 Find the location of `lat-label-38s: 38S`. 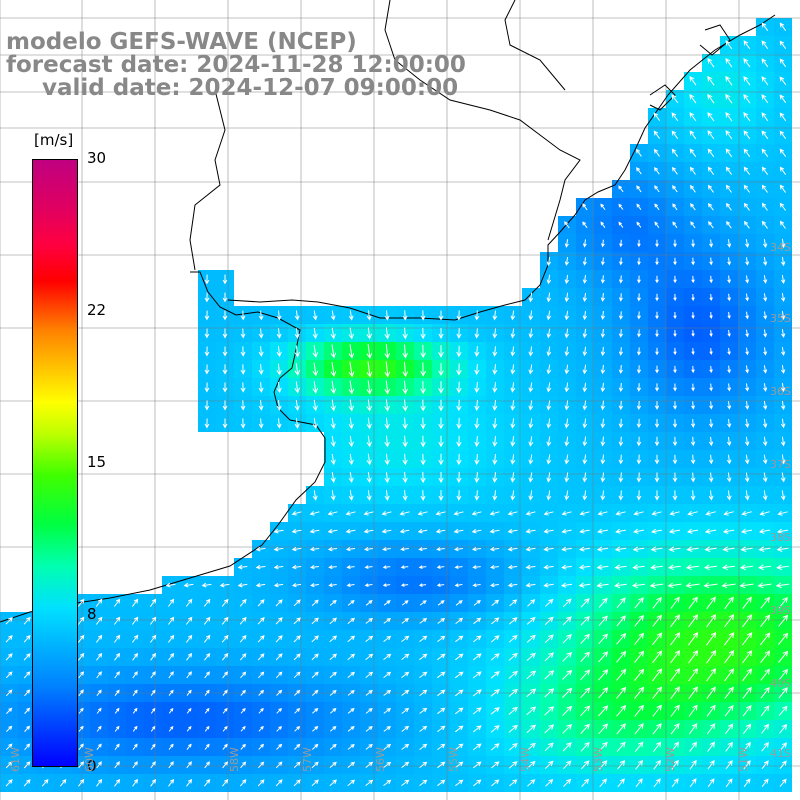

lat-label-38s: 38S is located at coordinates (780, 537).